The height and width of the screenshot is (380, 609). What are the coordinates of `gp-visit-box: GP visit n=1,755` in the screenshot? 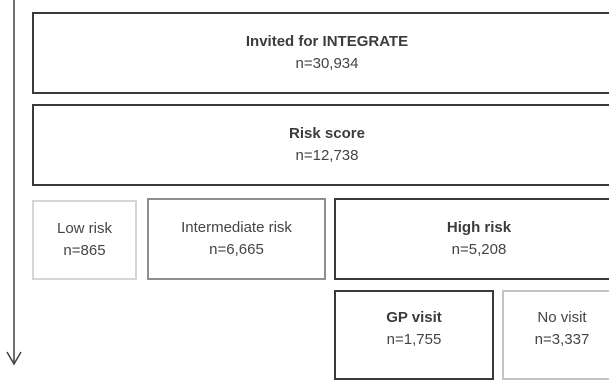 It's located at (414, 335).